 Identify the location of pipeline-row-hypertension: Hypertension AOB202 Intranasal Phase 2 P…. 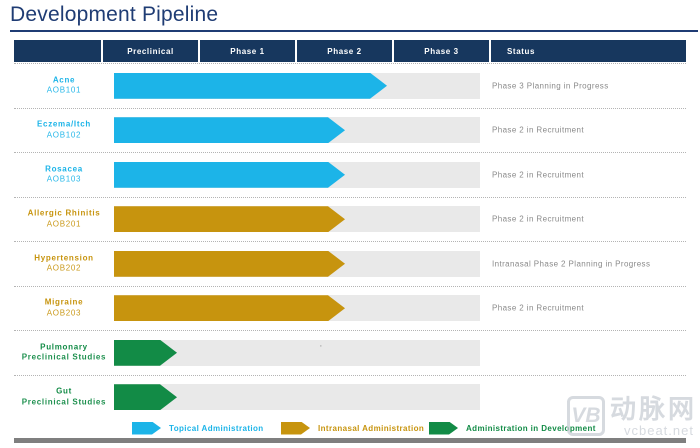
(350, 263).